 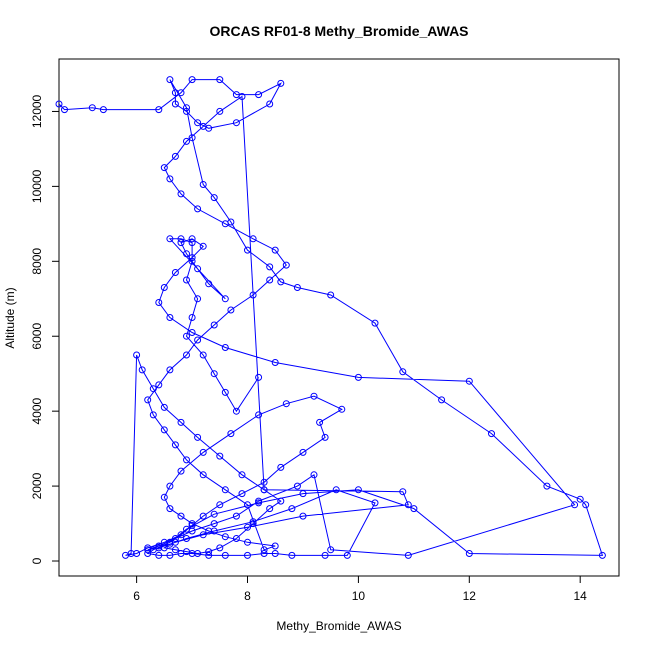 I want to click on x-tick-label: 8, so click(x=247, y=596).